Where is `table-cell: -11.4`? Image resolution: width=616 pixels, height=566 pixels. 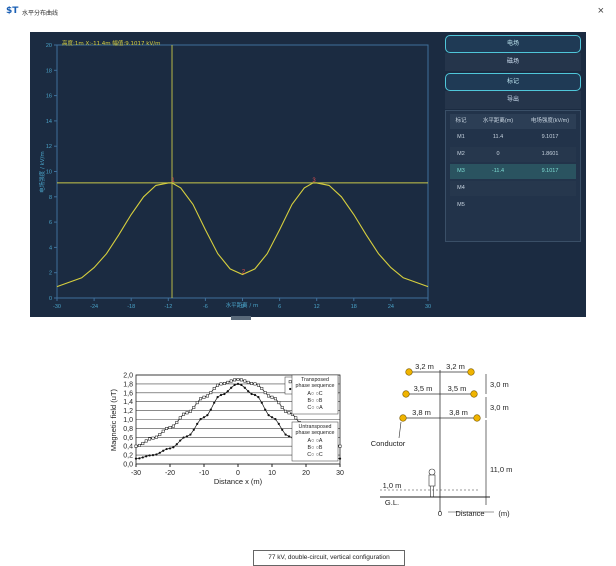
table-cell: -11.4 is located at coordinates (498, 171).